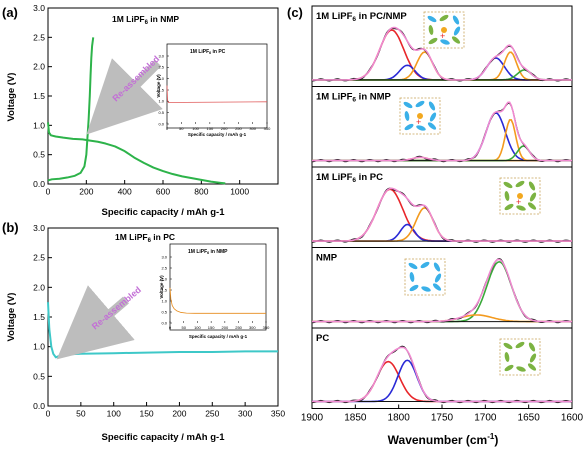 Image resolution: width=588 pixels, height=449 pixels. What do you see at coordinates (39, 67) in the screenshot?
I see `y-tick-label: 2.0` at bounding box center [39, 67].